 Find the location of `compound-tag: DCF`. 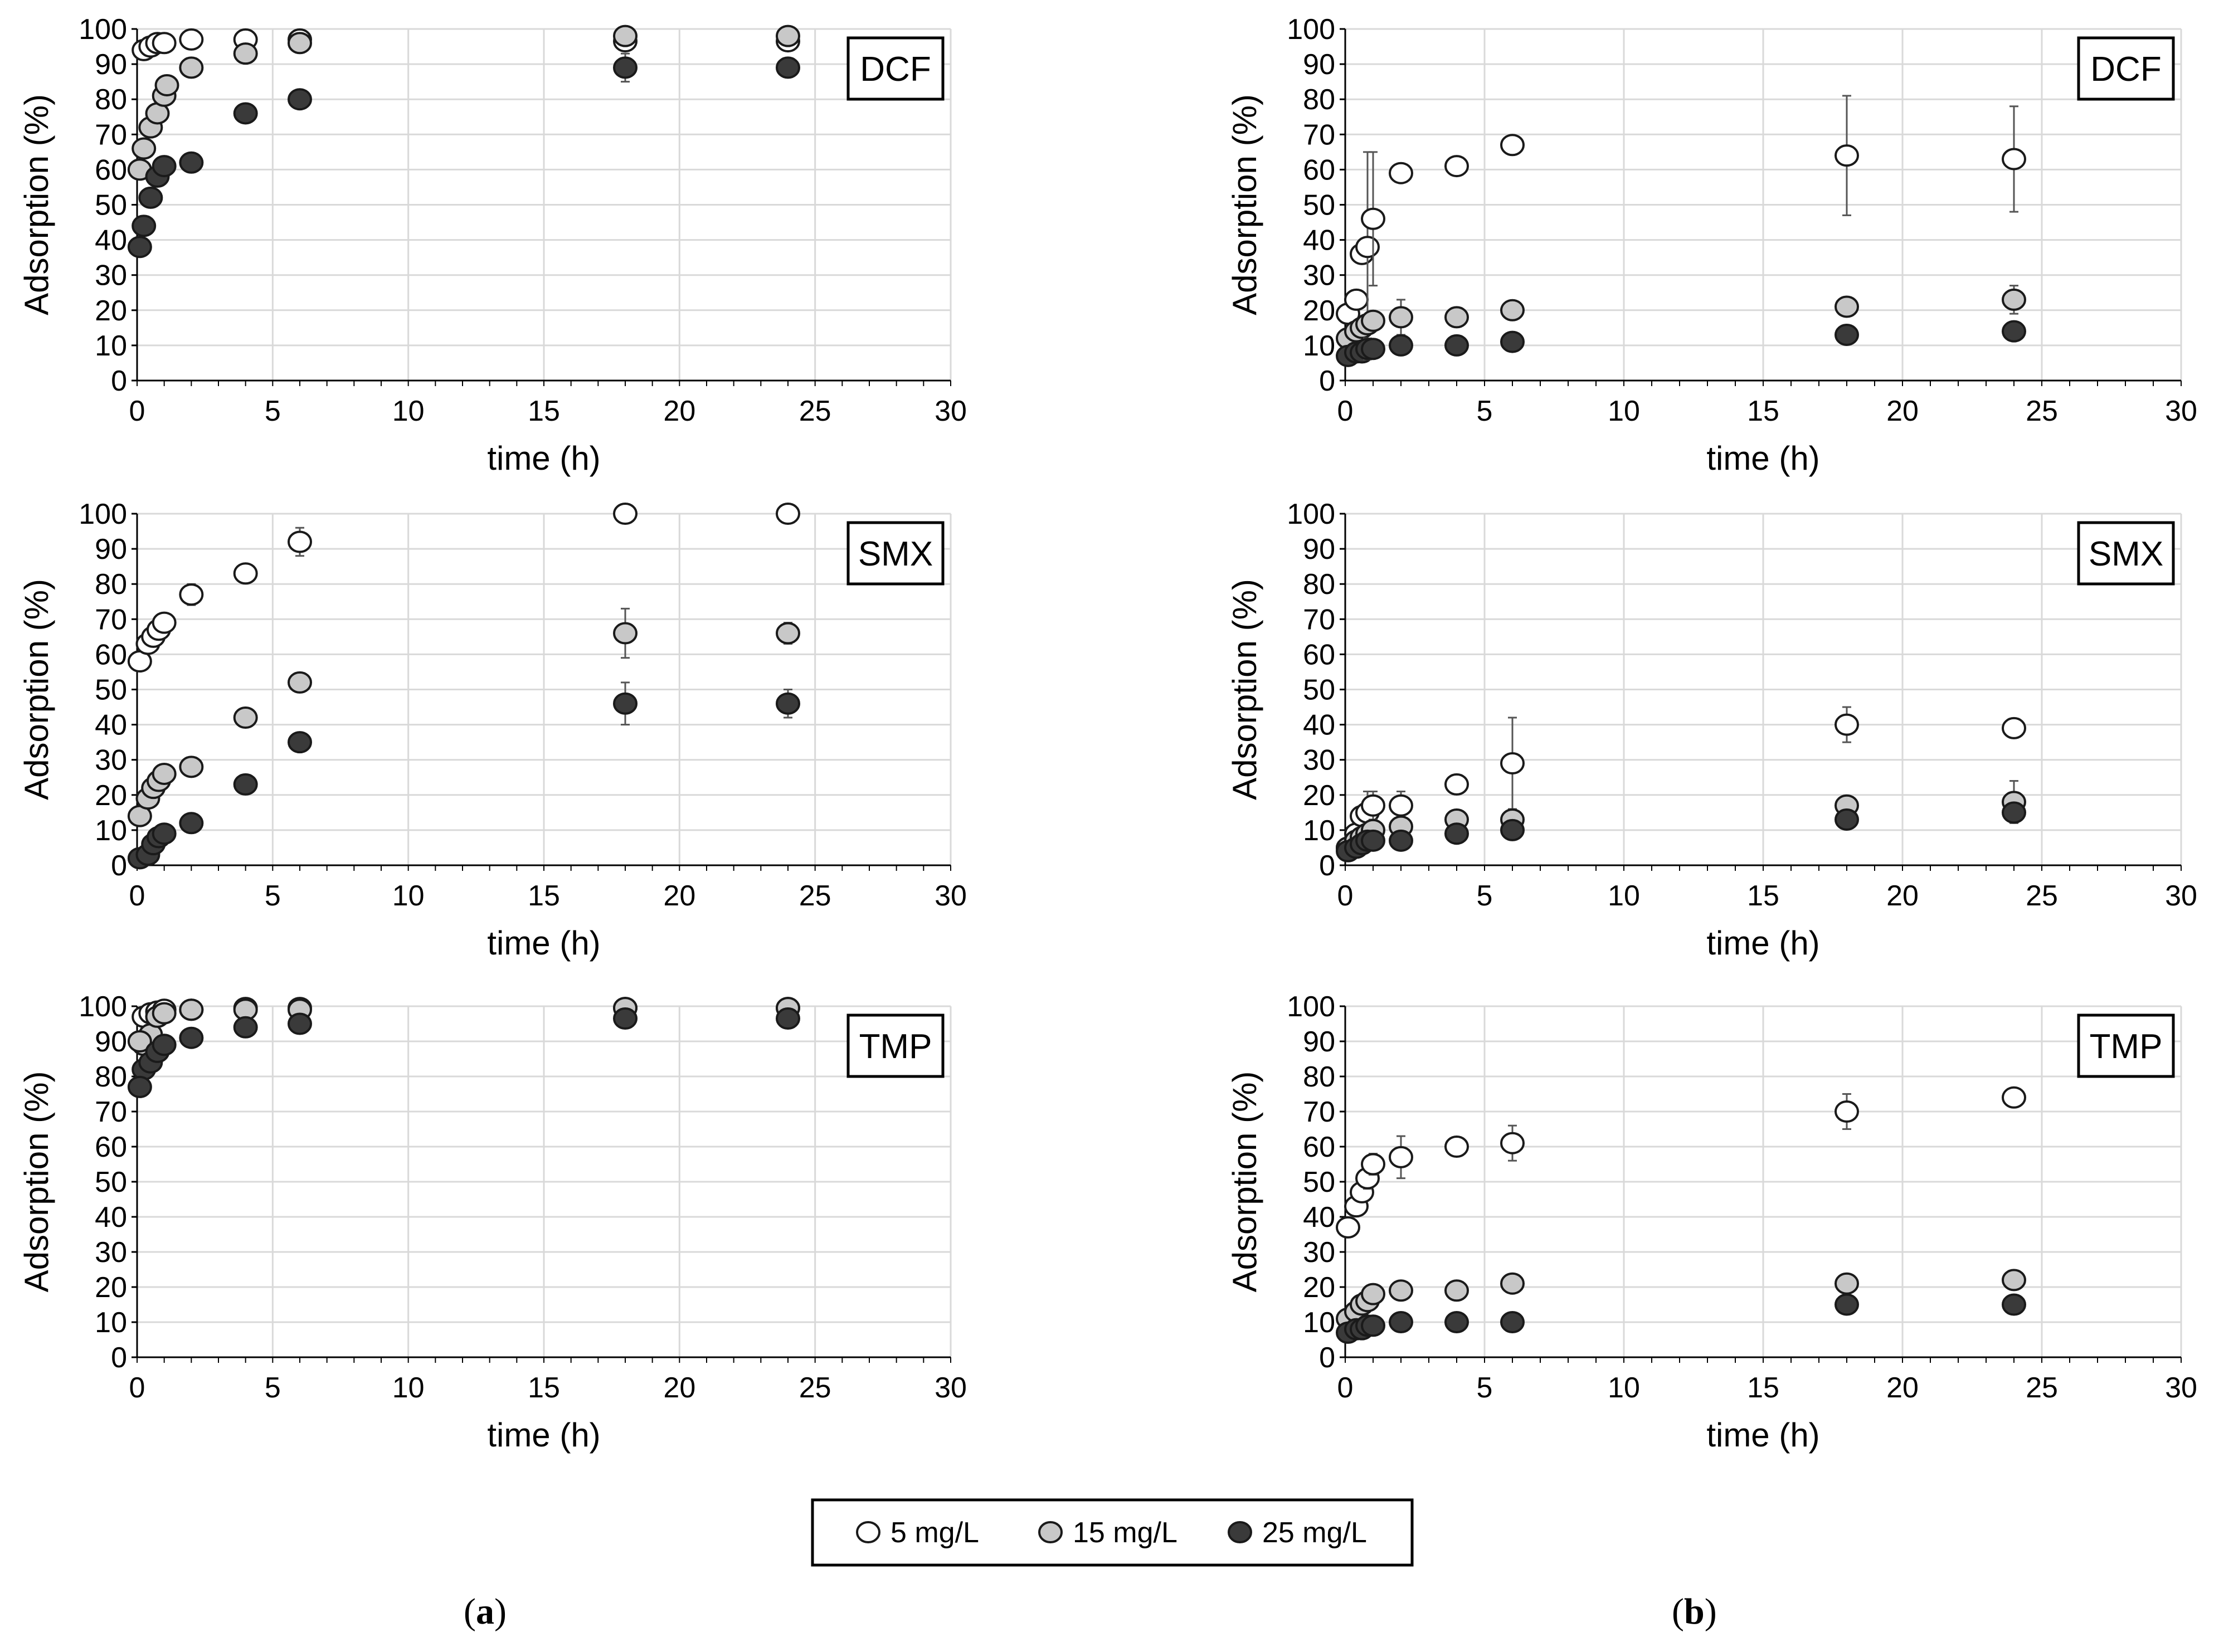

compound-tag: DCF is located at coordinates (2125, 69).